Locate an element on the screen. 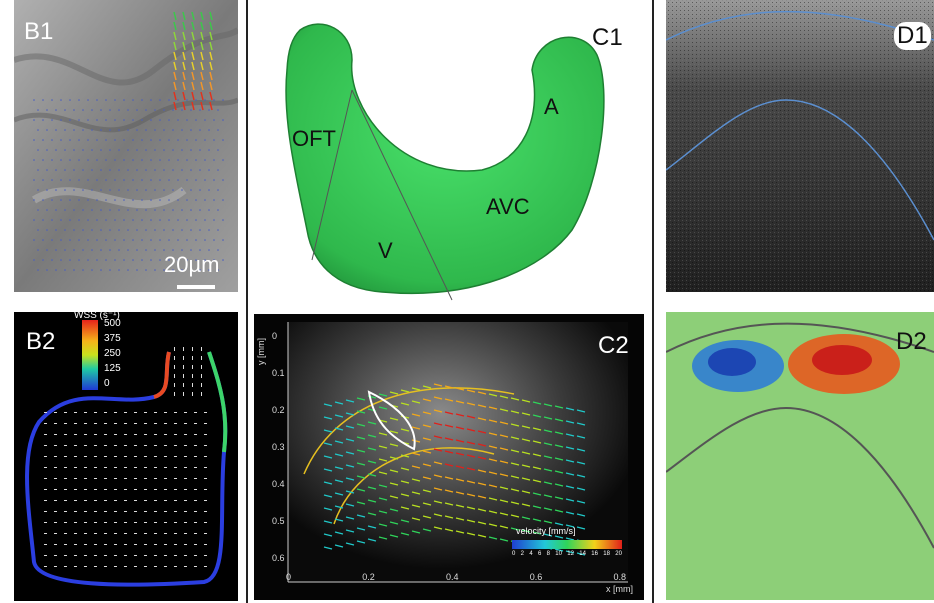 This screenshot has width=934, height=603. c2-x-ticks: 0 0.2 0.4 0.6 0.8 is located at coordinates (456, 577).